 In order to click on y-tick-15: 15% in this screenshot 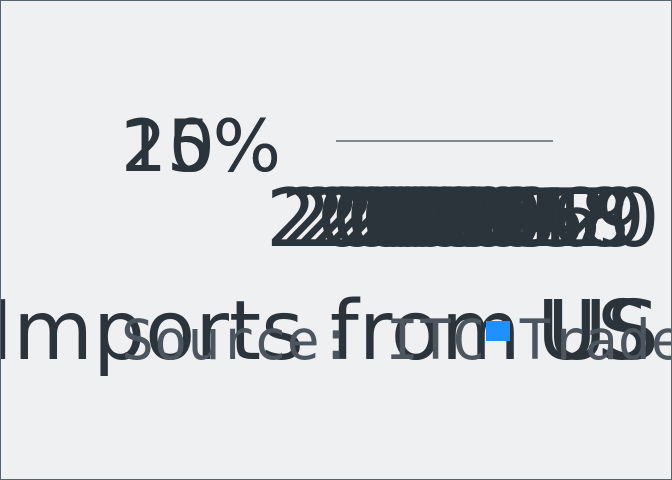, I will do `click(201, 146)`.